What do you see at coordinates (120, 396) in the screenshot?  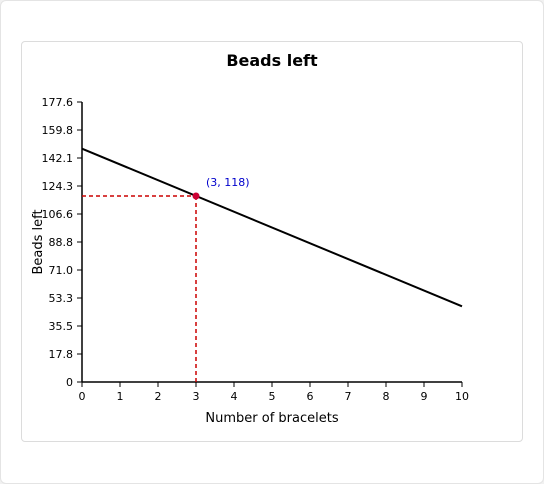 I see `x-tick-label: 1` at bounding box center [120, 396].